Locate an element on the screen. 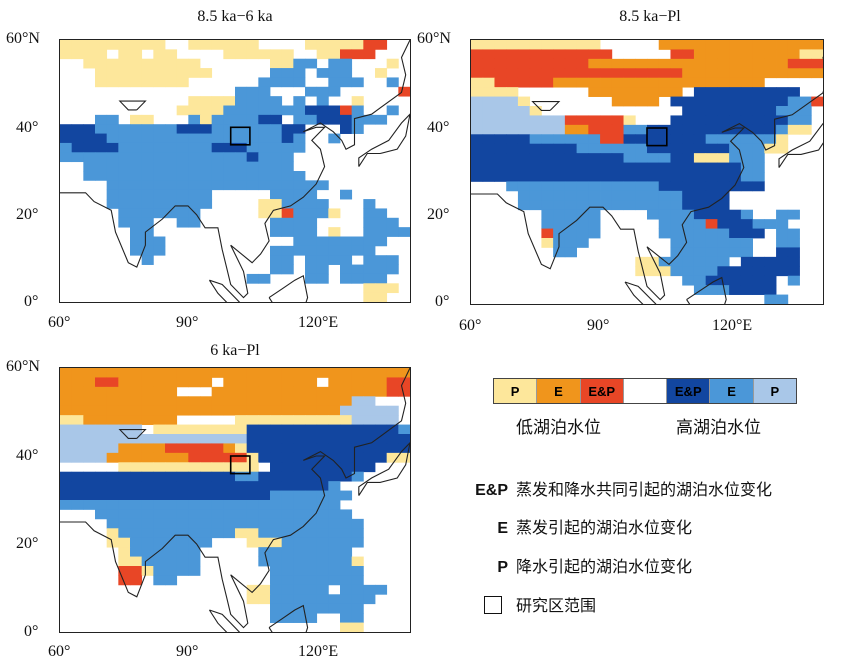 This screenshot has width=850, height=662. legend-swatch-low-ep: E&P is located at coordinates (602, 391).